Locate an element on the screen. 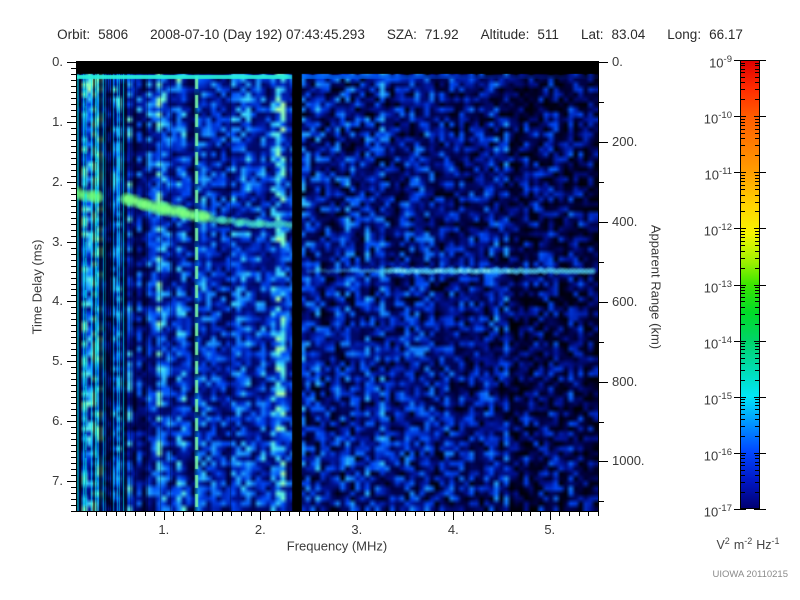  long-field: Long: 66.17 is located at coordinates (705, 34).